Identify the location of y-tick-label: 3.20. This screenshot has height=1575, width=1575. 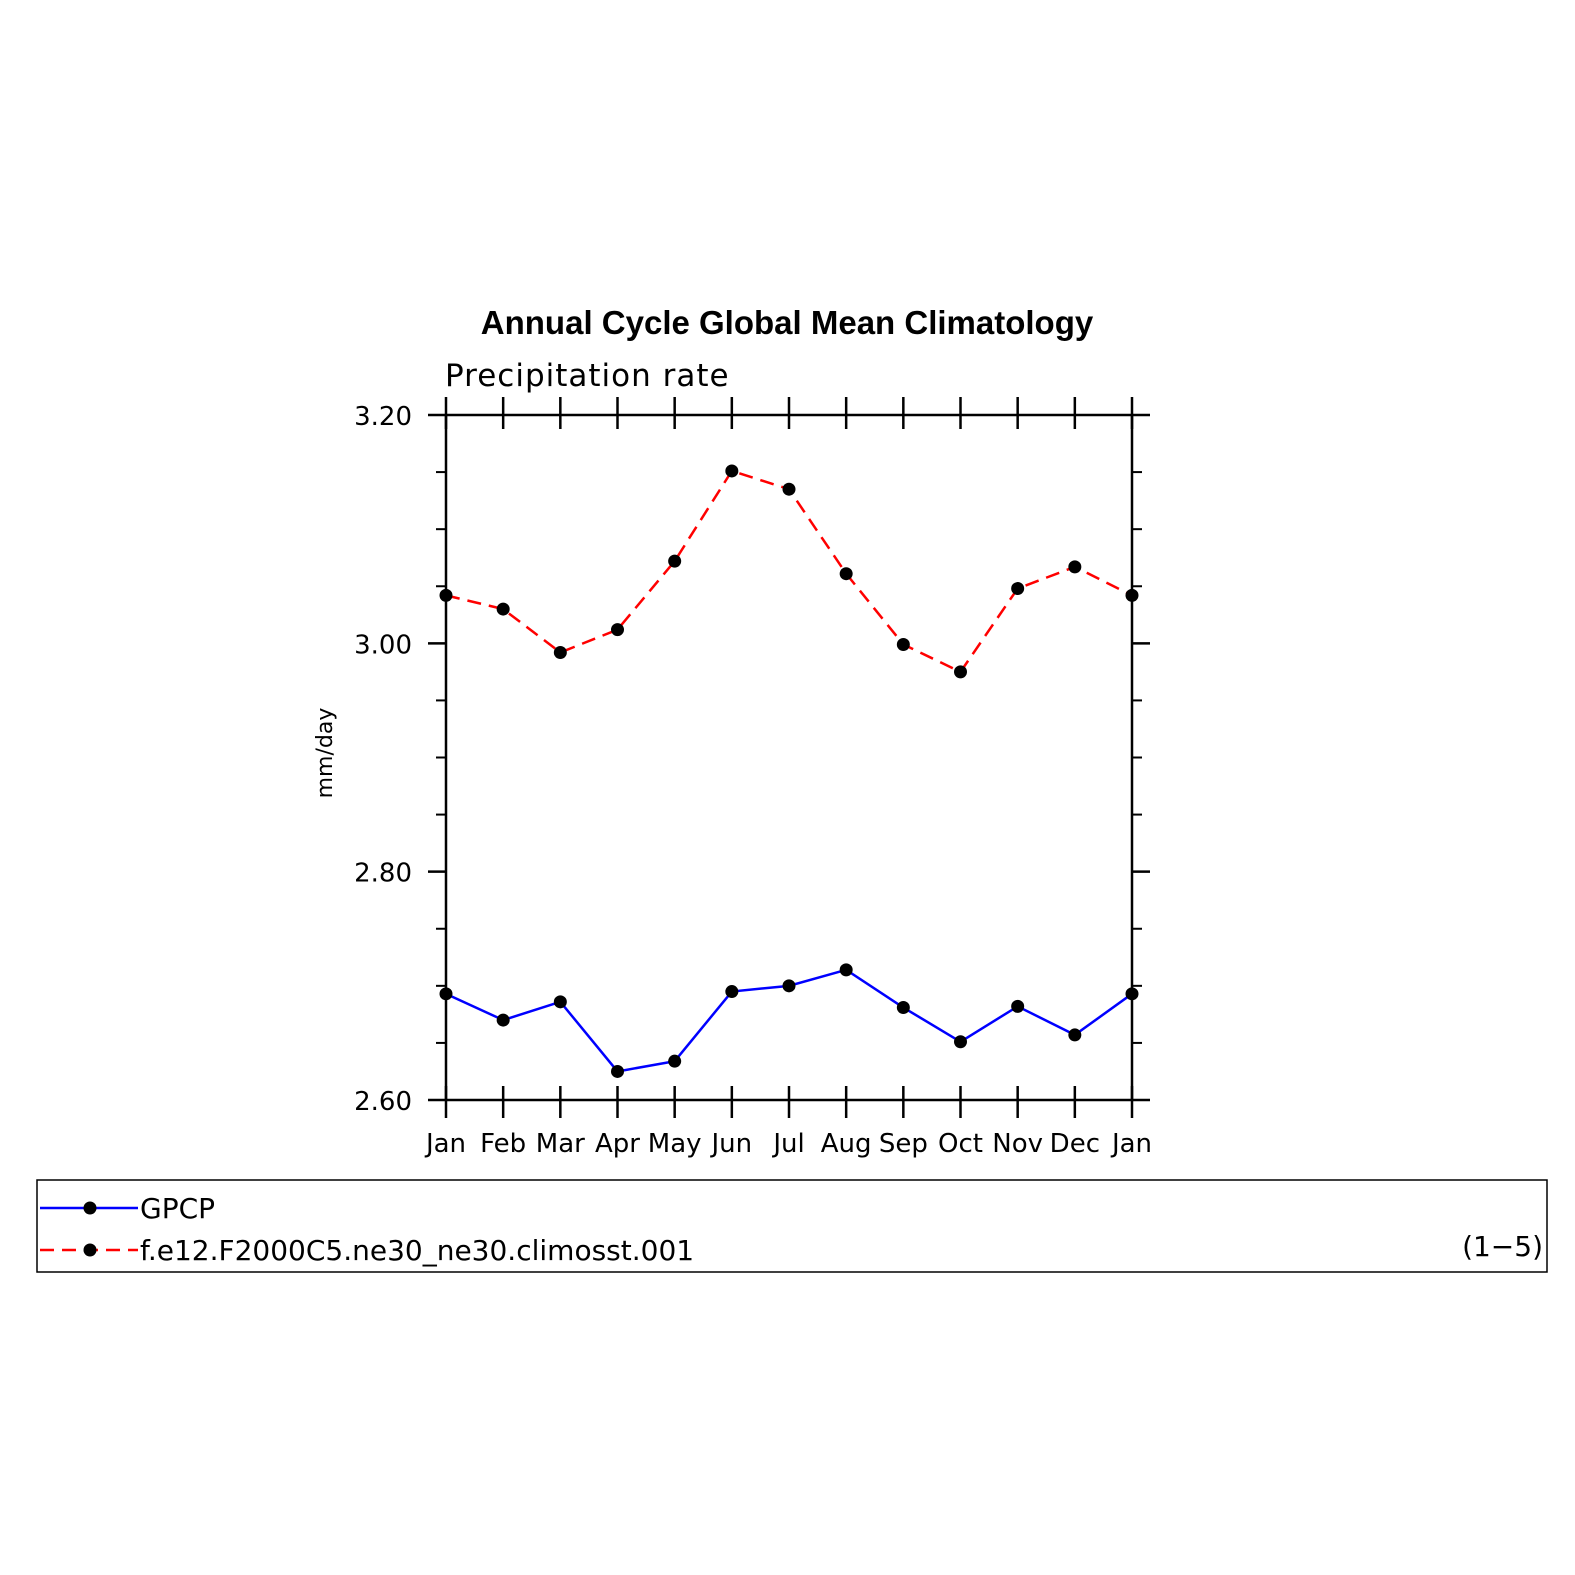
(383, 417).